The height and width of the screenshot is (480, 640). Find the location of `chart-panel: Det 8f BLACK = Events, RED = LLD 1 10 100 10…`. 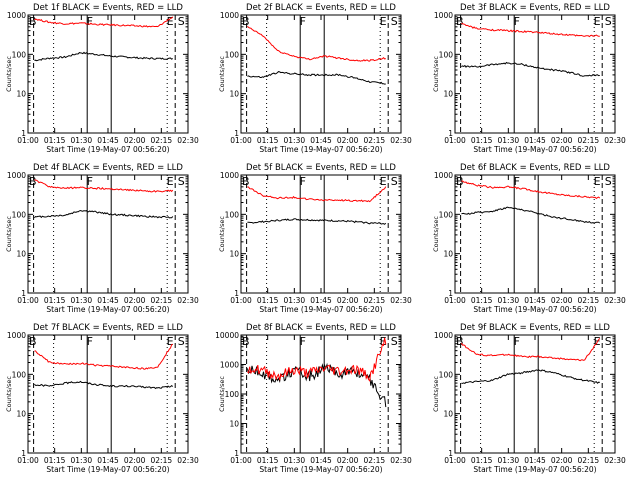

chart-panel: Det 8f BLACK = Events, RED = LLD 1 10 100 10… is located at coordinates (313, 398).